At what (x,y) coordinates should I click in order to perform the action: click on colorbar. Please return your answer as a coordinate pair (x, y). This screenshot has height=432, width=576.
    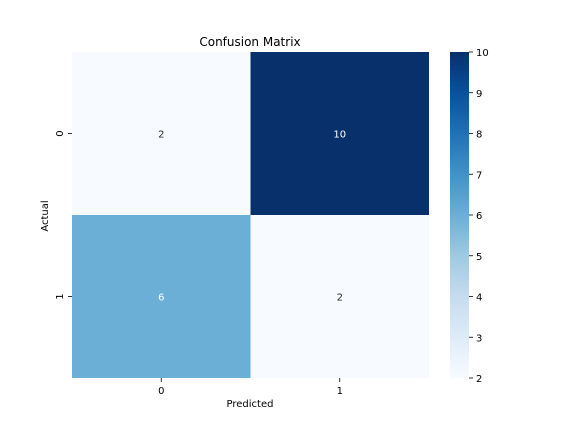
    Looking at the image, I should click on (459, 215).